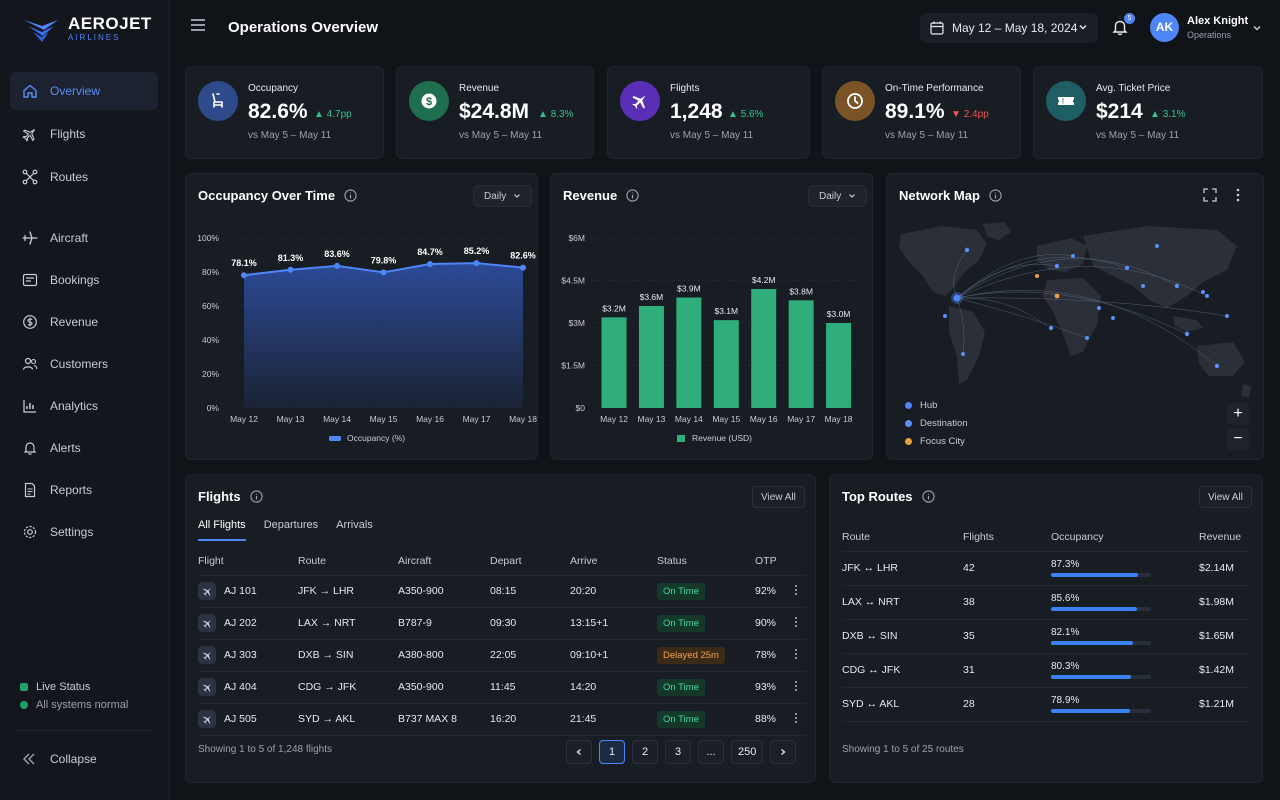 The image size is (1280, 800). I want to click on tab-arrivals: Arrivals, so click(354, 525).